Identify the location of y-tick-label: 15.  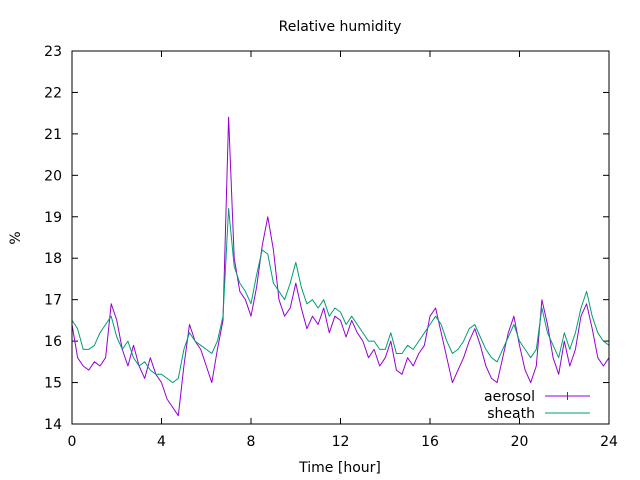
(53, 384).